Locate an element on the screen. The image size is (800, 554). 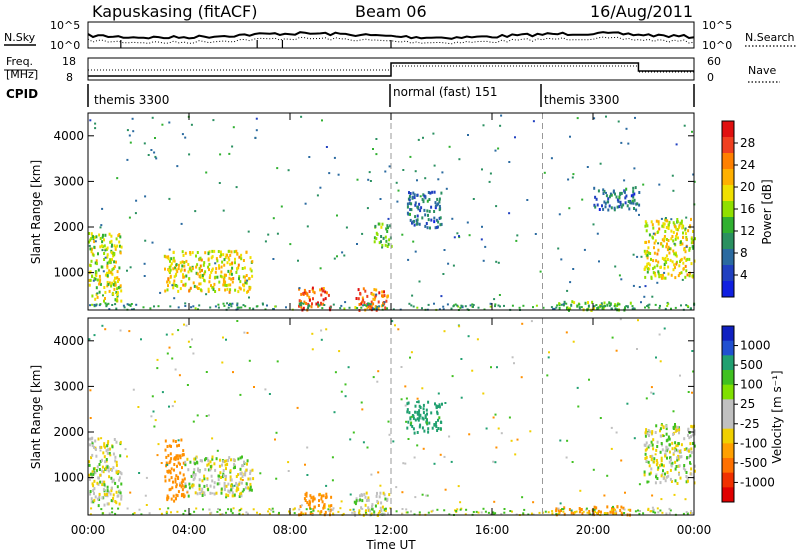
colorbar-tick-label: -100 is located at coordinates (753, 443).